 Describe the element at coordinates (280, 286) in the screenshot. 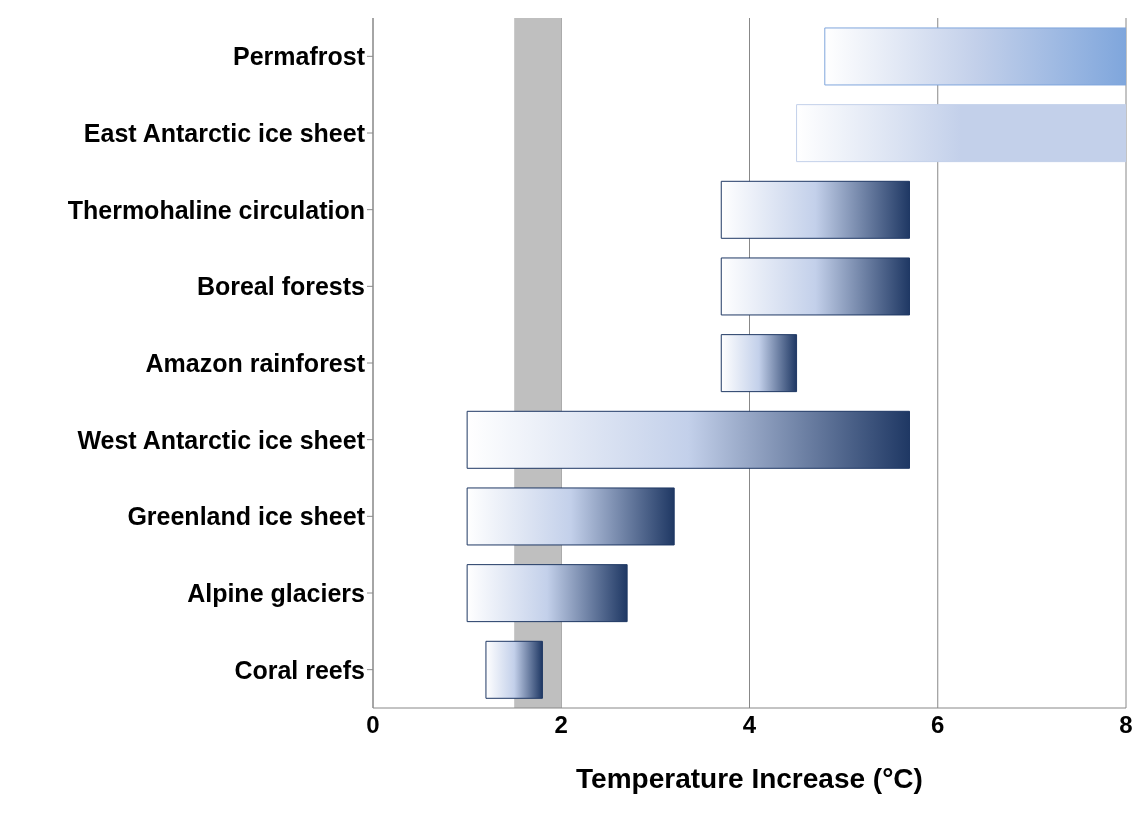

I see `y-tick-label: Boreal forests` at that location.